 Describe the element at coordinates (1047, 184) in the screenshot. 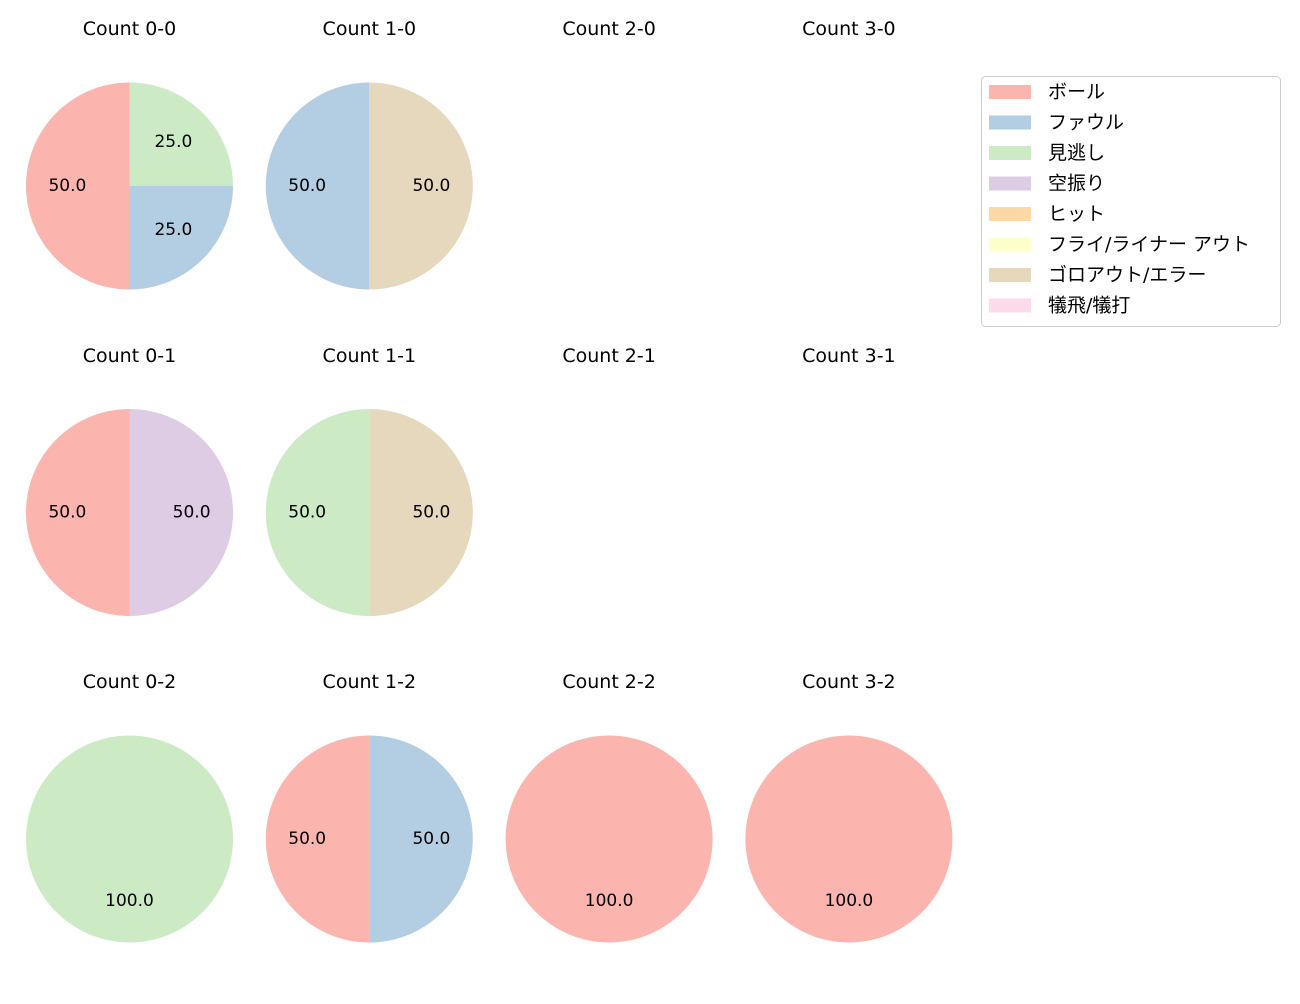

I see `legend-item: 空振り` at that location.